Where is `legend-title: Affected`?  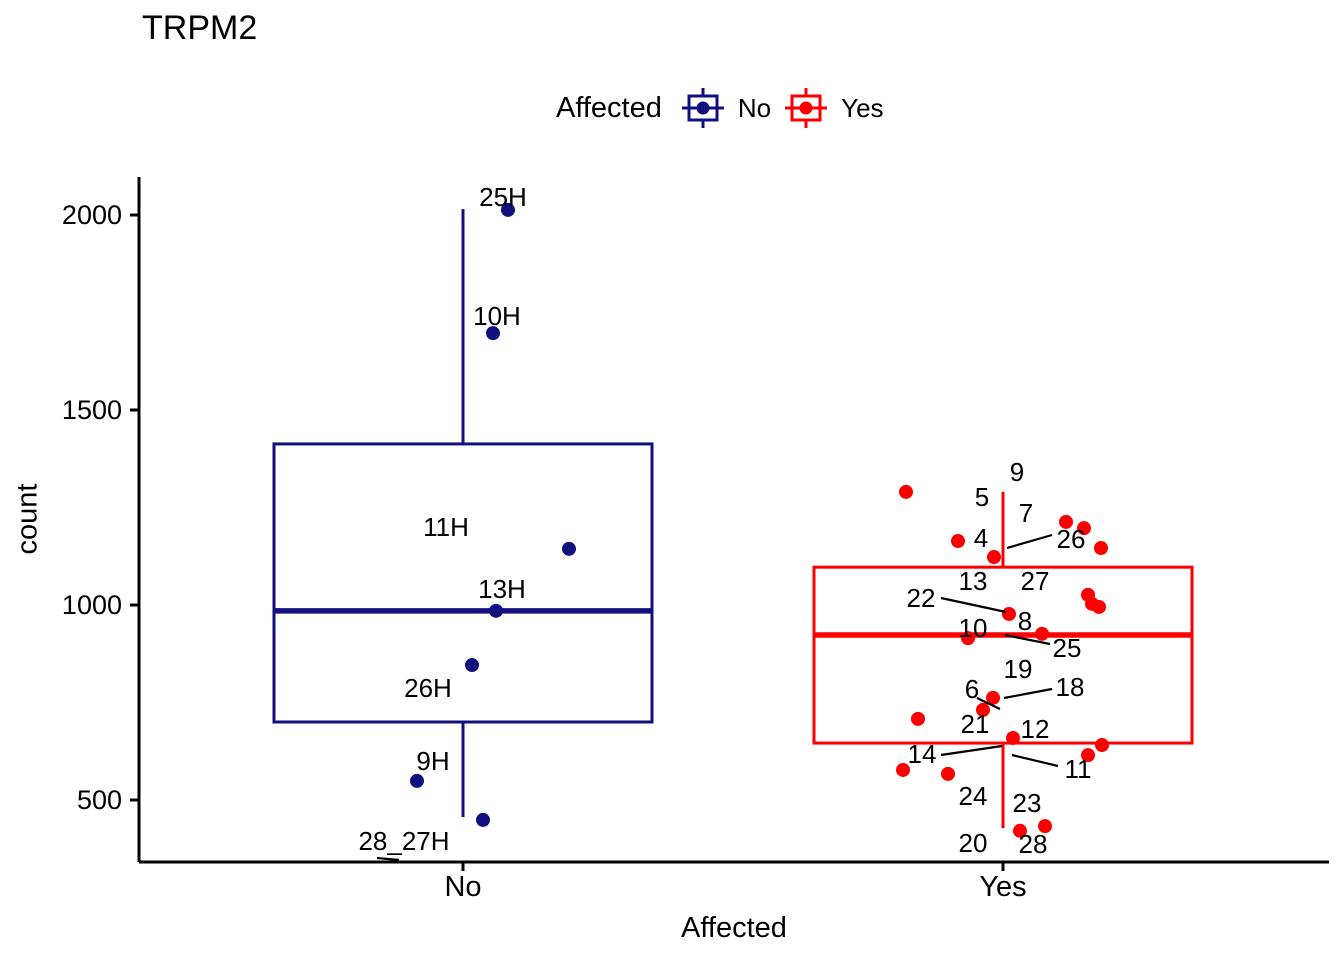 legend-title: Affected is located at coordinates (609, 107).